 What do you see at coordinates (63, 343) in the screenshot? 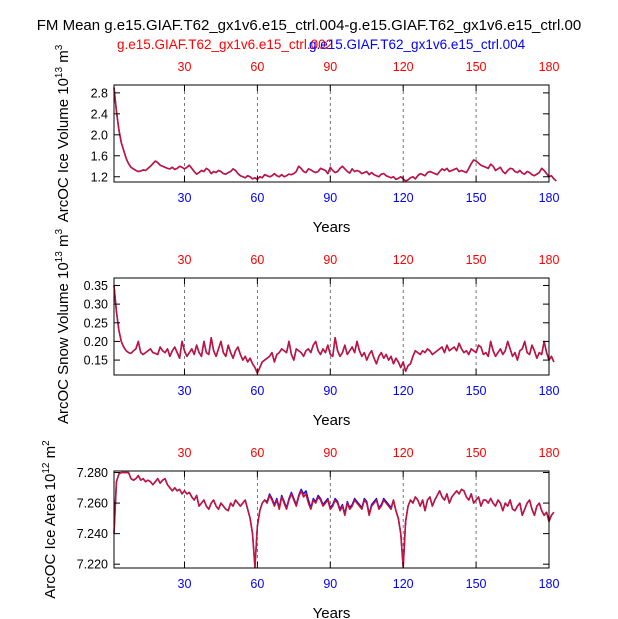
I see `y-axis-label-part: ArcOC Snow Volume 10` at bounding box center [63, 343].